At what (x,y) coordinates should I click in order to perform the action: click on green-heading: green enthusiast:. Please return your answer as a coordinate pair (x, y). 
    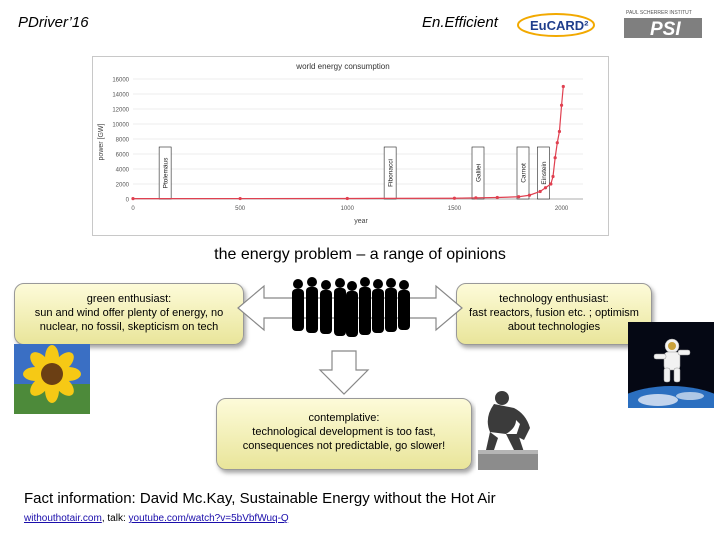
    Looking at the image, I should click on (129, 299).